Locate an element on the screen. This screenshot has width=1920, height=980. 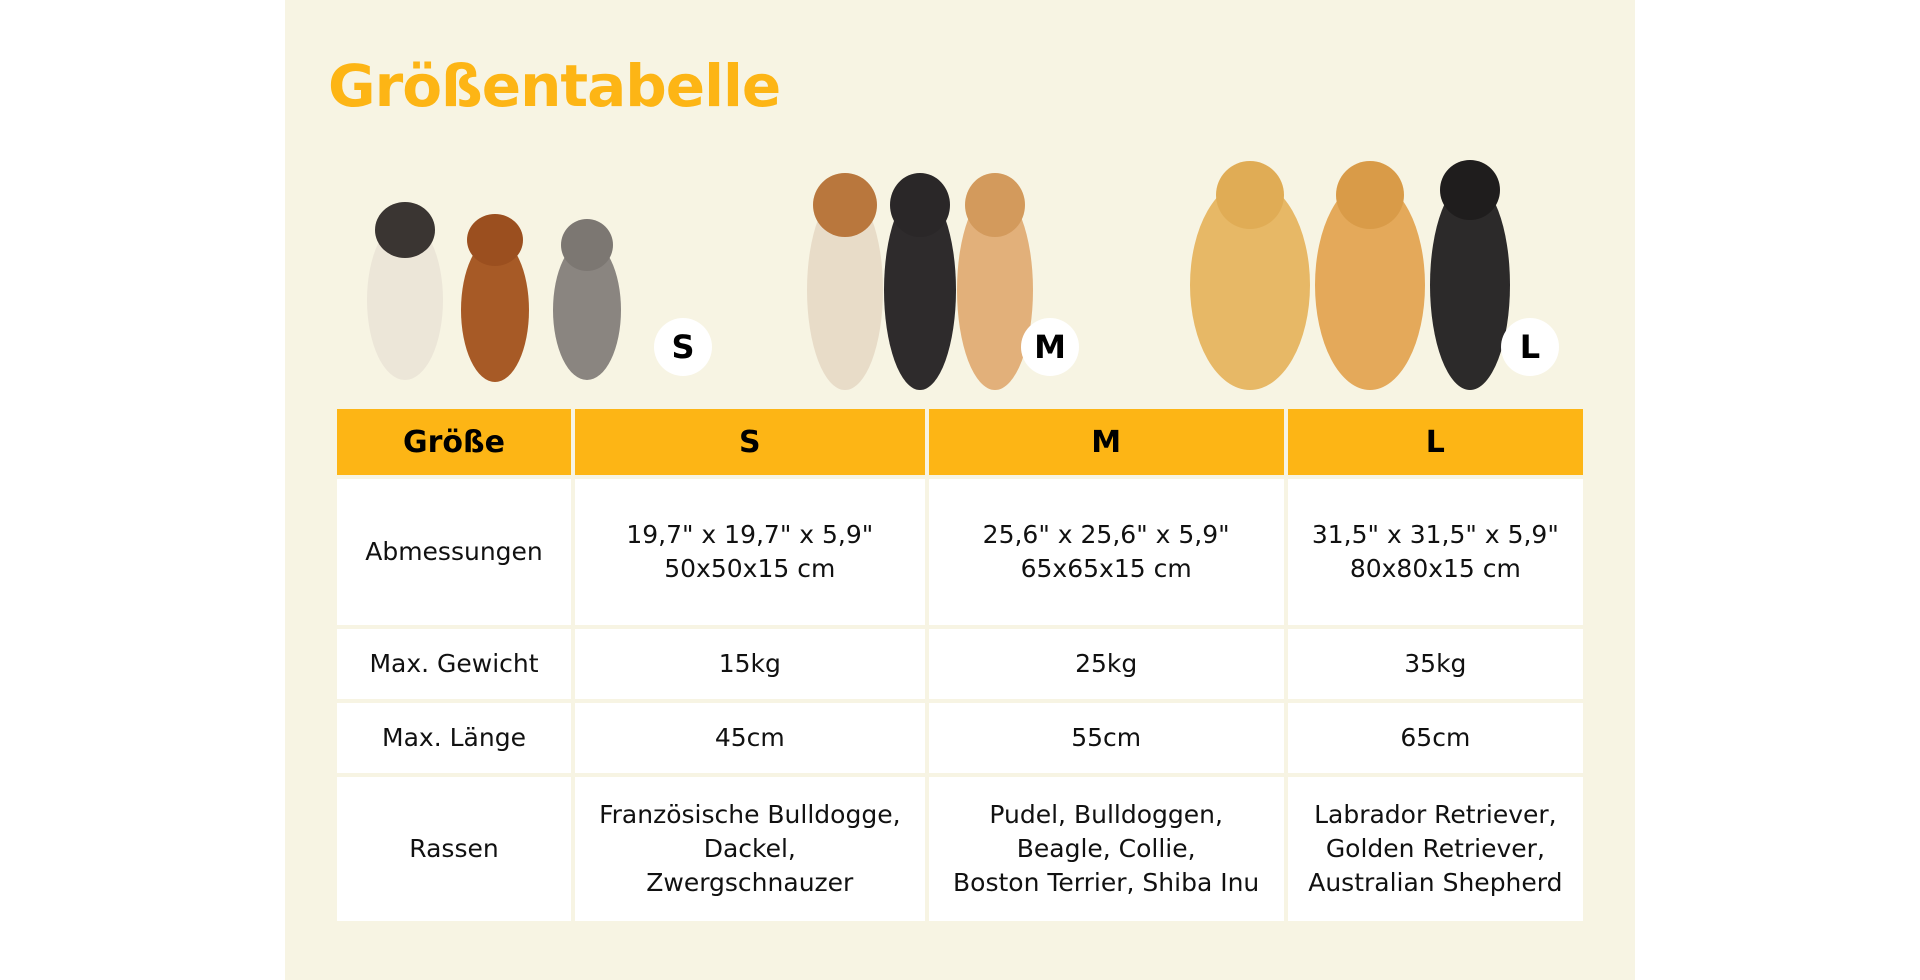
size-badge-s: S is located at coordinates (683, 347).